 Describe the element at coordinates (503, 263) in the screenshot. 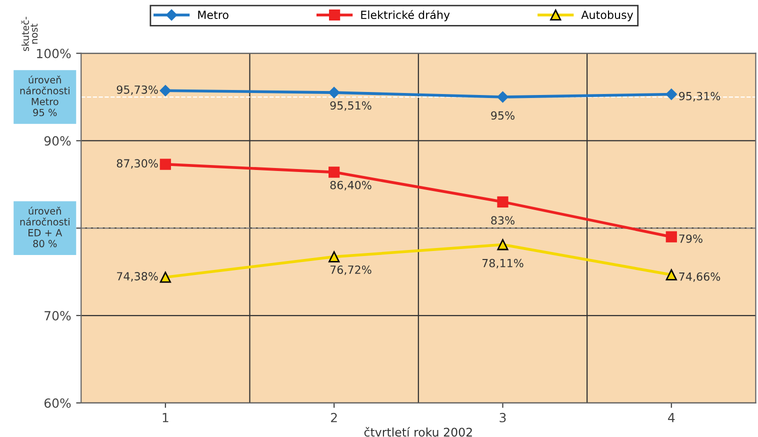

I see `data-label: 78,11%` at that location.